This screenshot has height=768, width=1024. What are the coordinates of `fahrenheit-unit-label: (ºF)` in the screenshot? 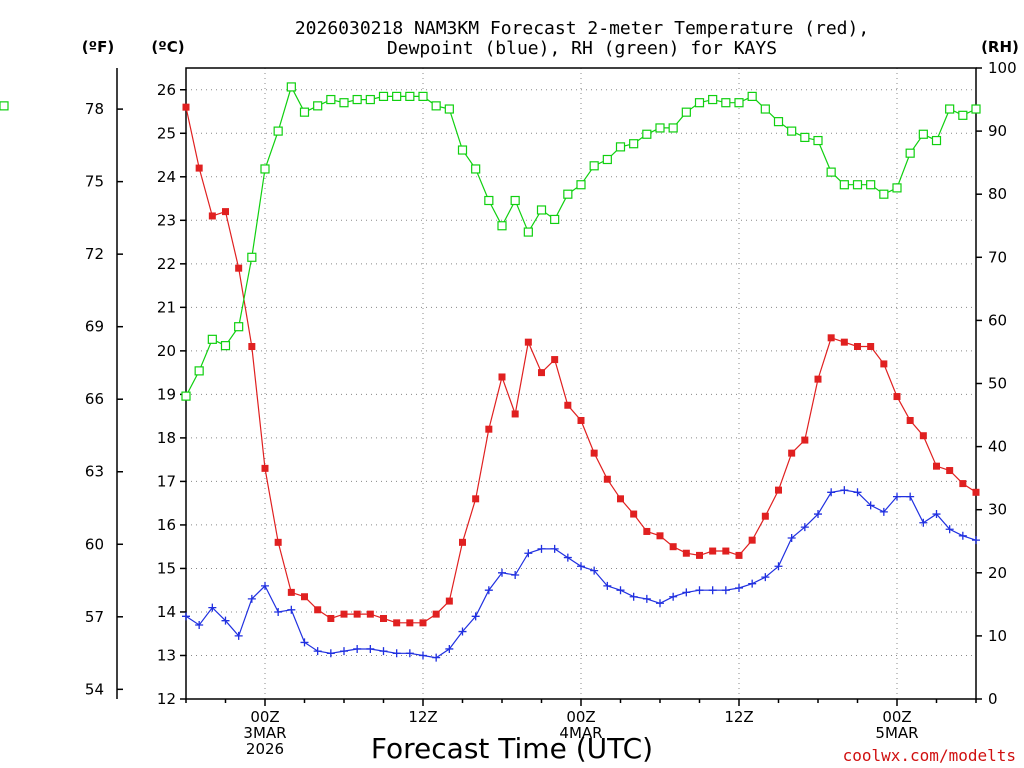 It's located at (98, 47).